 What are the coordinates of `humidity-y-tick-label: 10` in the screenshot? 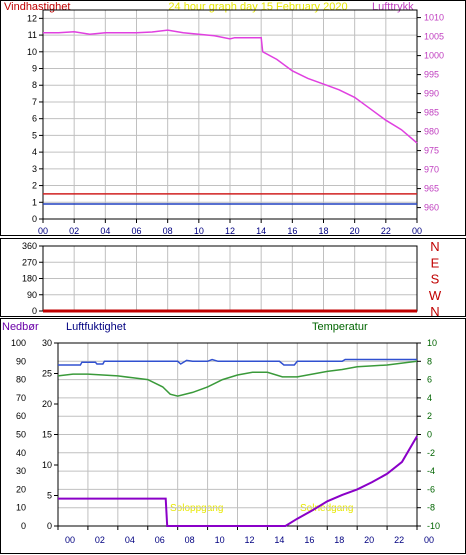 It's located at (47, 465).